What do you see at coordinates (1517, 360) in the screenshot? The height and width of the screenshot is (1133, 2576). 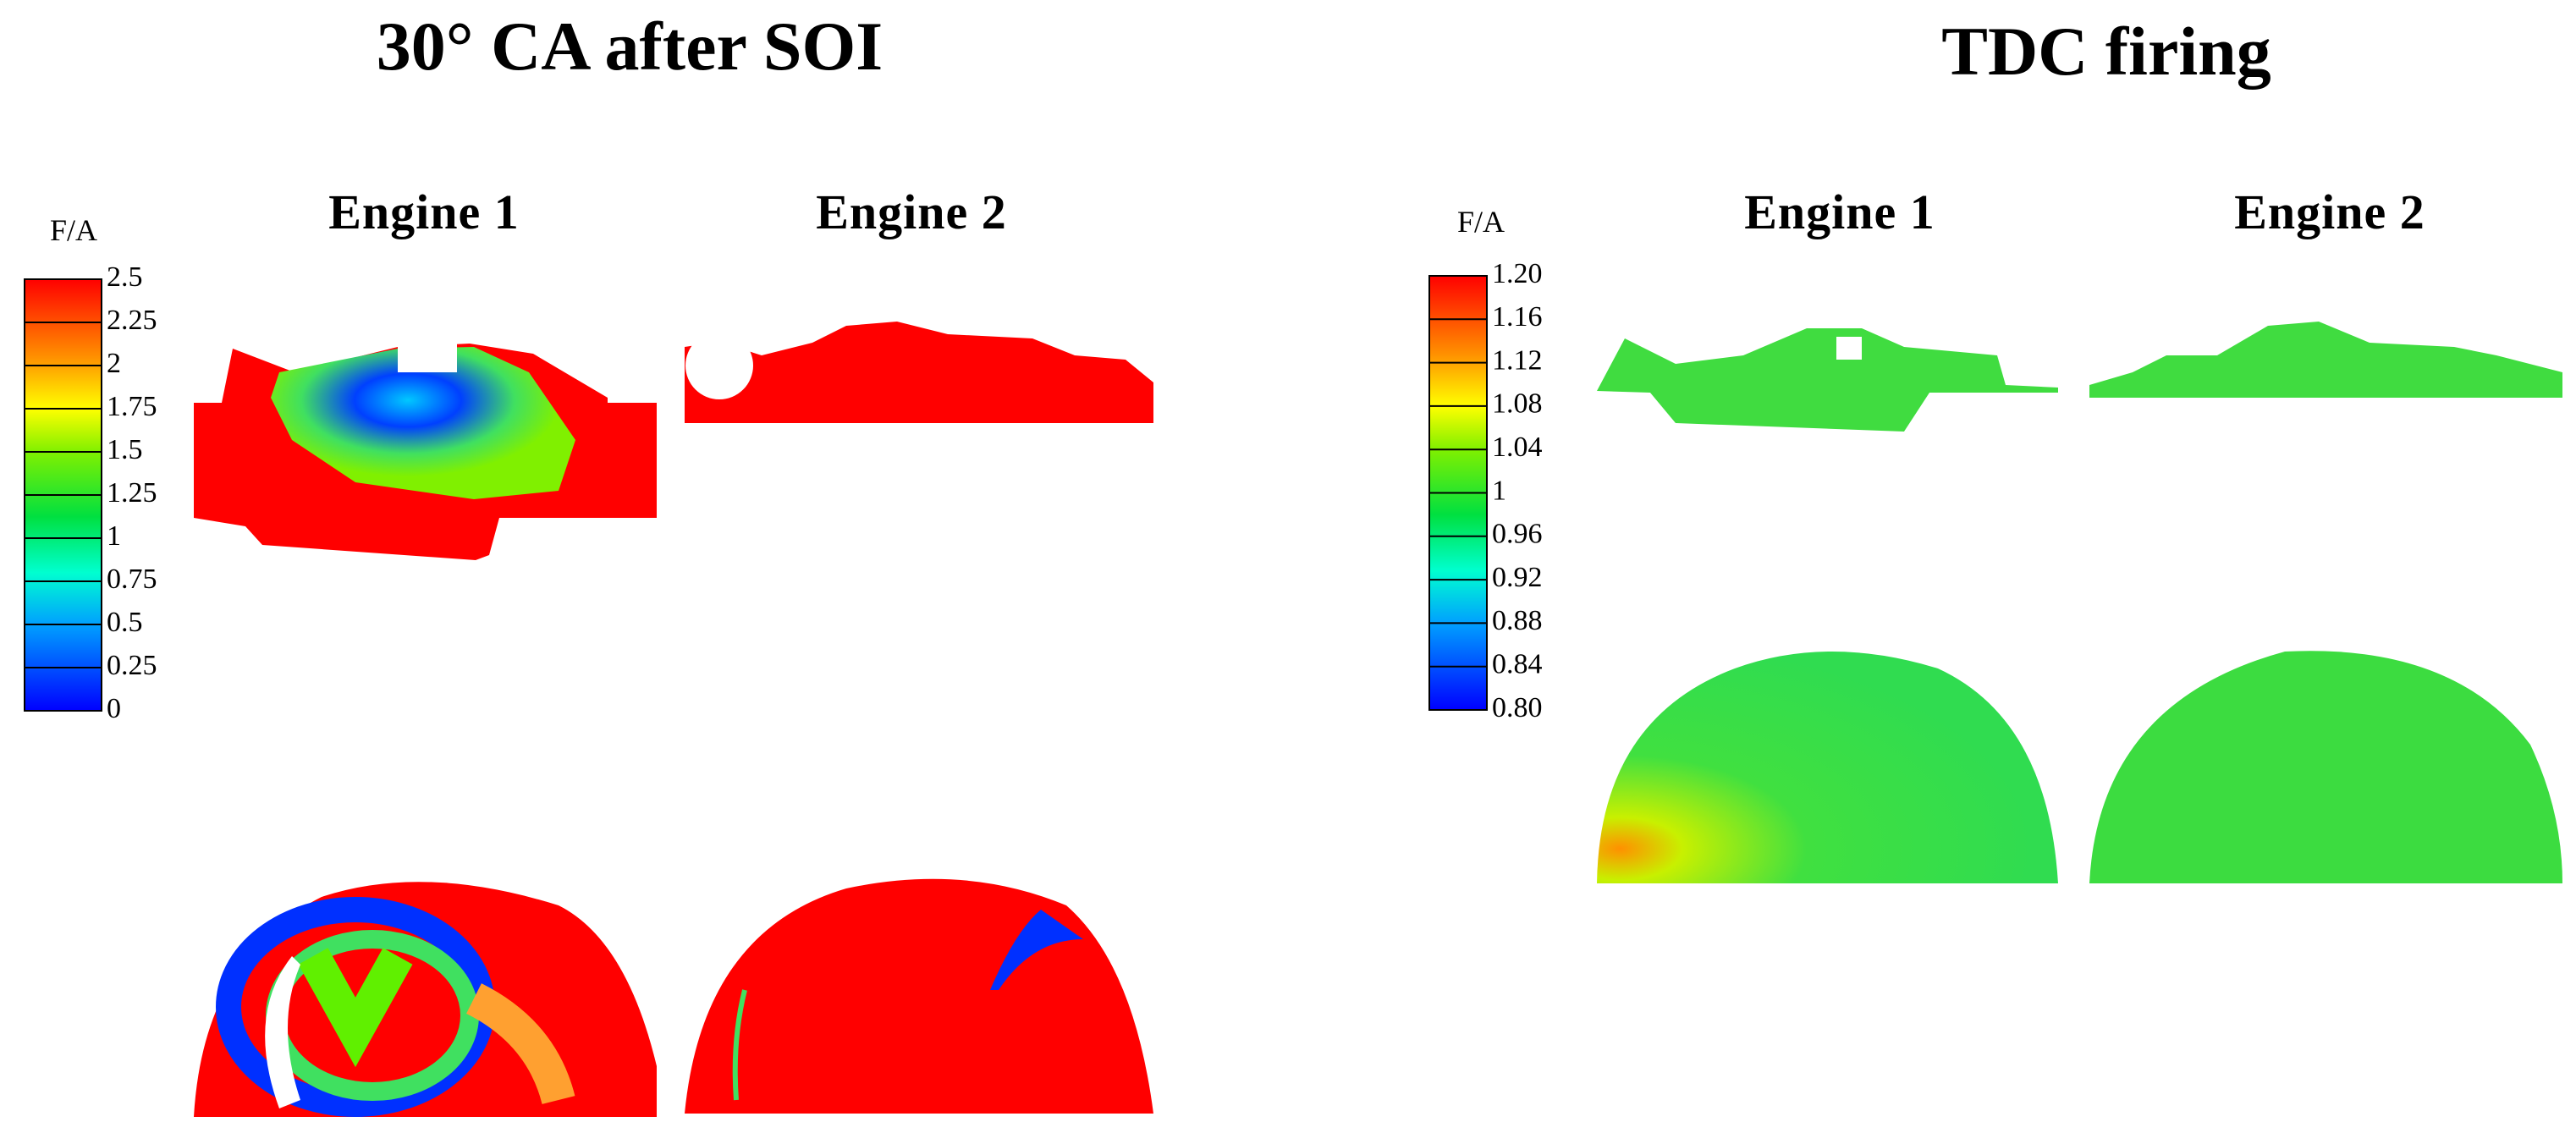 I see `colorbar-tick-label: 1.12` at bounding box center [1517, 360].